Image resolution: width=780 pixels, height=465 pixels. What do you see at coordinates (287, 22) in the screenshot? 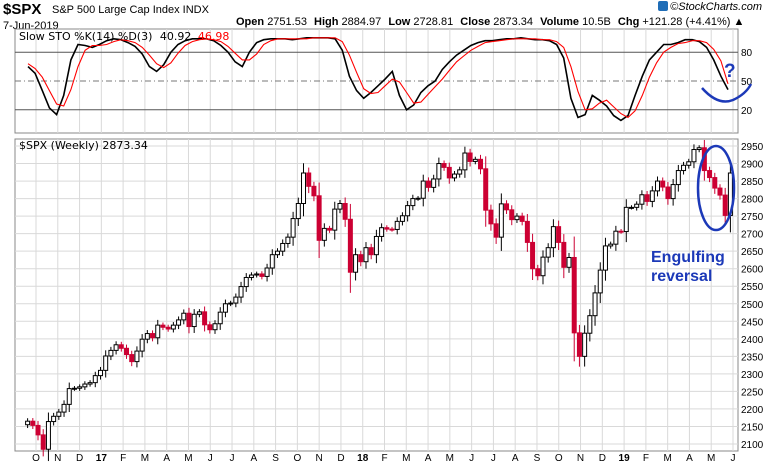
I see `open-value: 2751.53` at bounding box center [287, 22].